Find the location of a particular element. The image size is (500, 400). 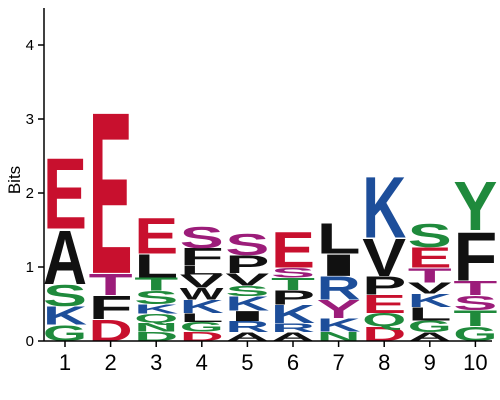

x-tick-label: 5 is located at coordinates (247, 362).